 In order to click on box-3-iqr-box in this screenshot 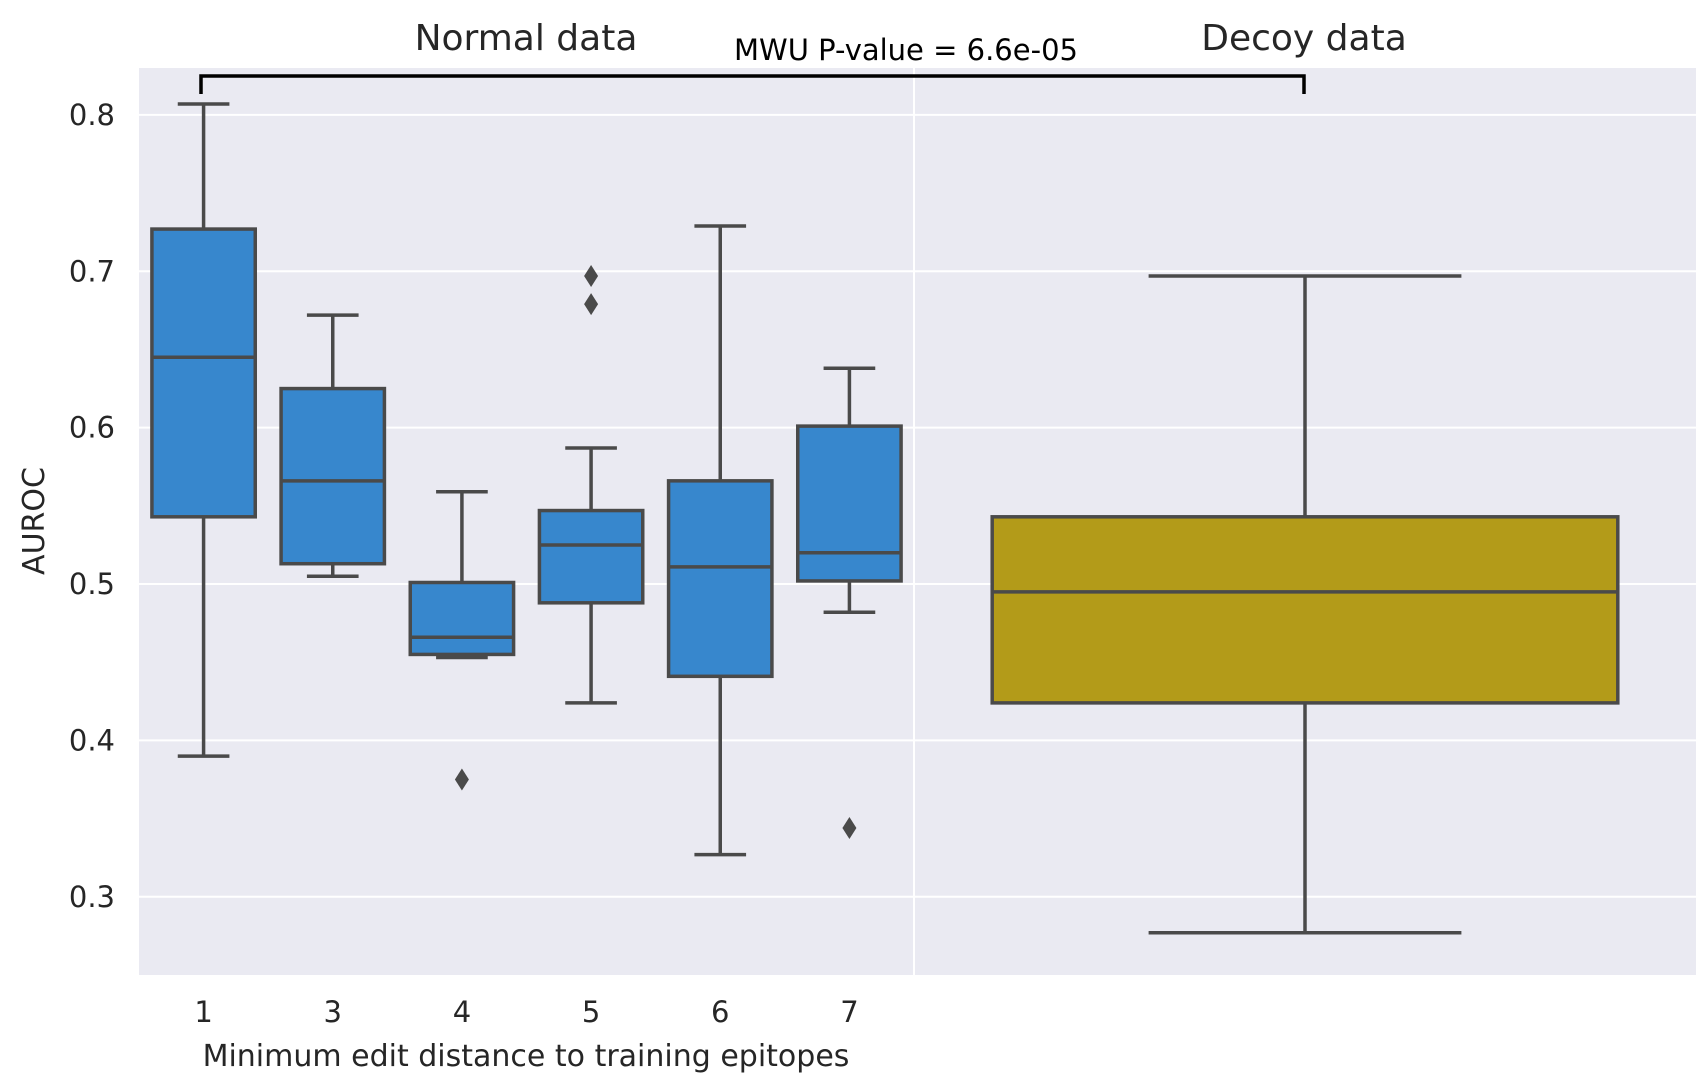, I will do `click(333, 476)`.